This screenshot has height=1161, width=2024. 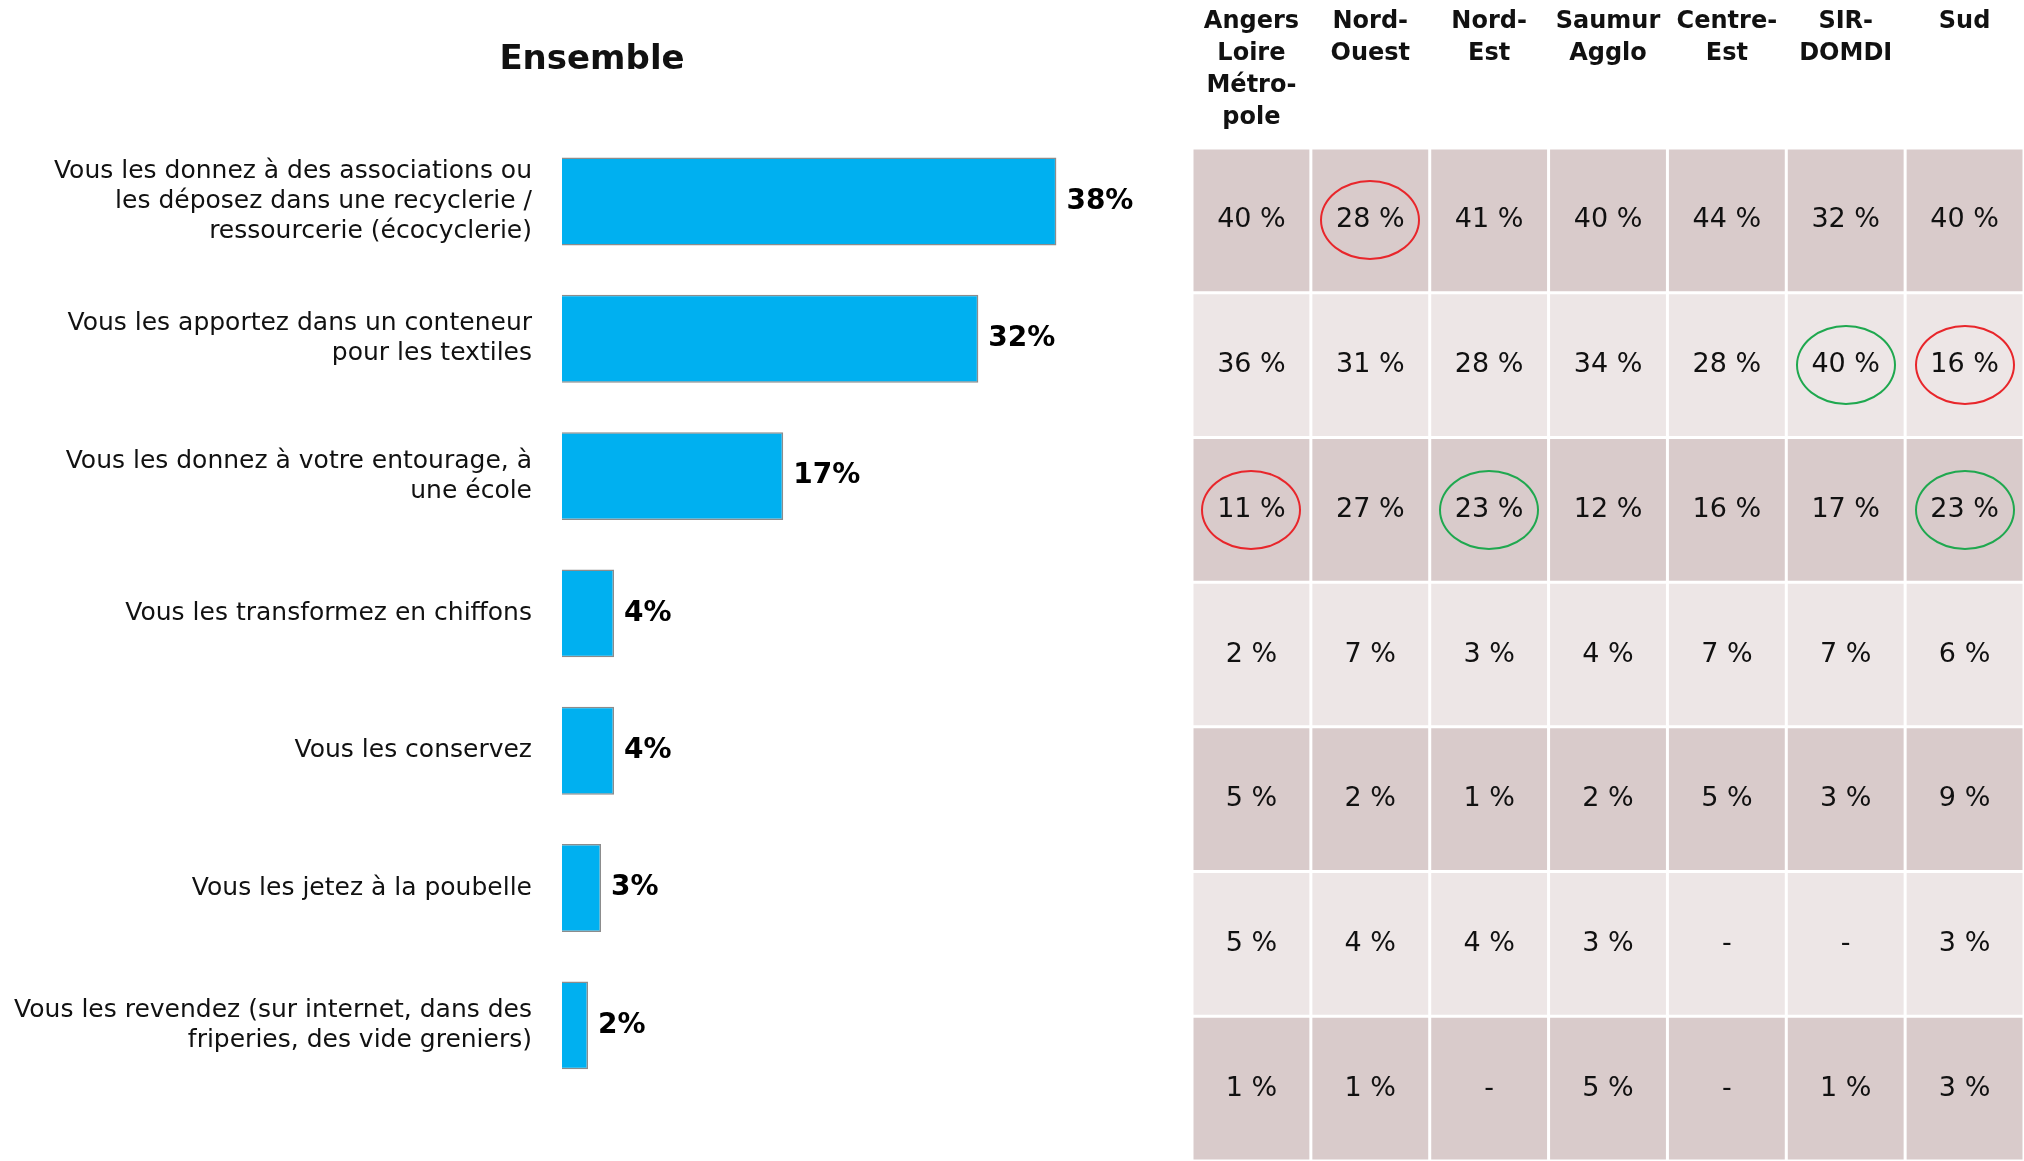 What do you see at coordinates (1608, 507) in the screenshot?
I see `data-label: 12 %` at bounding box center [1608, 507].